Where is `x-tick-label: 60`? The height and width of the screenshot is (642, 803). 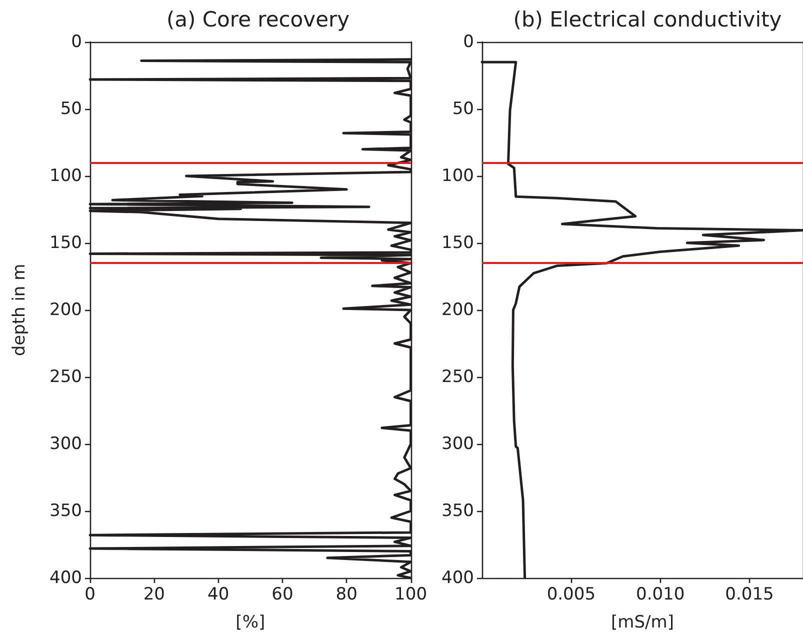 x-tick-label: 60 is located at coordinates (283, 594).